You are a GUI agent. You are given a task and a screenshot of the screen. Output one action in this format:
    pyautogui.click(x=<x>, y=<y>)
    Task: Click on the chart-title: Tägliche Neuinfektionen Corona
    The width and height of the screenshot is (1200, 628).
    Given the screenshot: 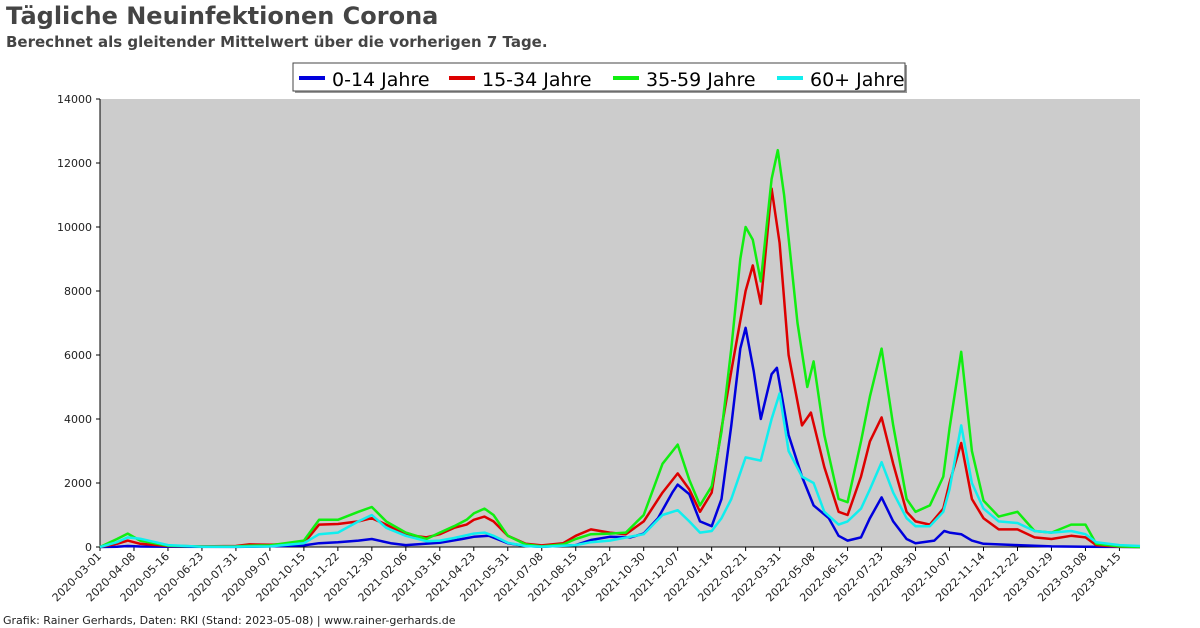 What is the action you would take?
    pyautogui.click(x=222, y=16)
    